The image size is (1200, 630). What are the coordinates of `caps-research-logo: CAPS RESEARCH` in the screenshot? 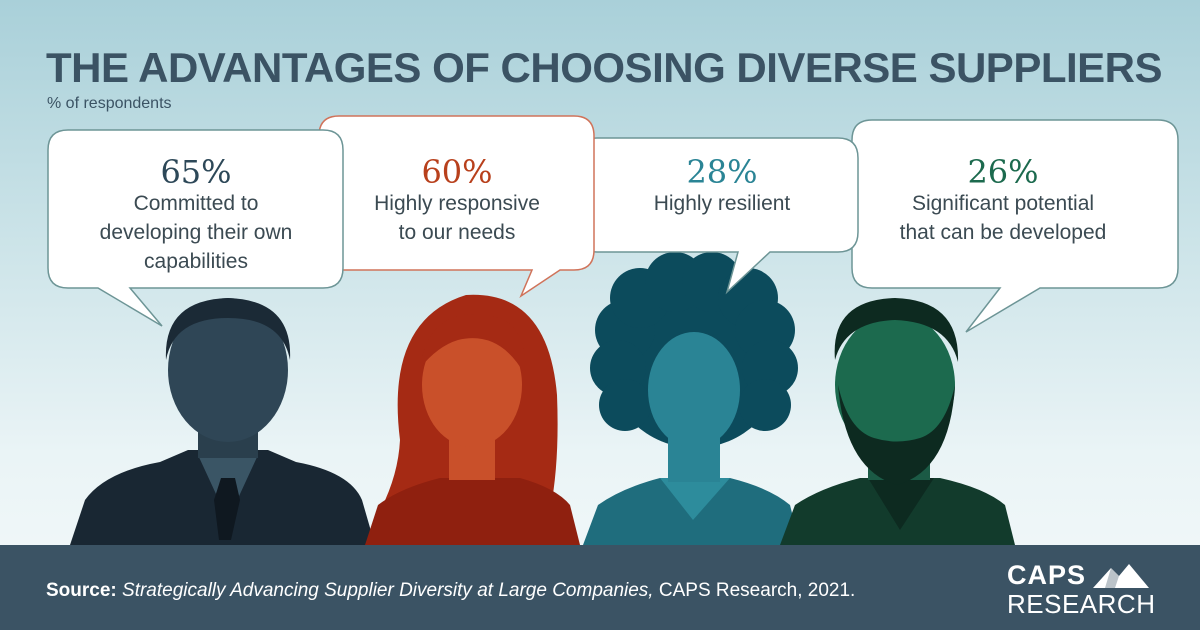 It's located at (1082, 590).